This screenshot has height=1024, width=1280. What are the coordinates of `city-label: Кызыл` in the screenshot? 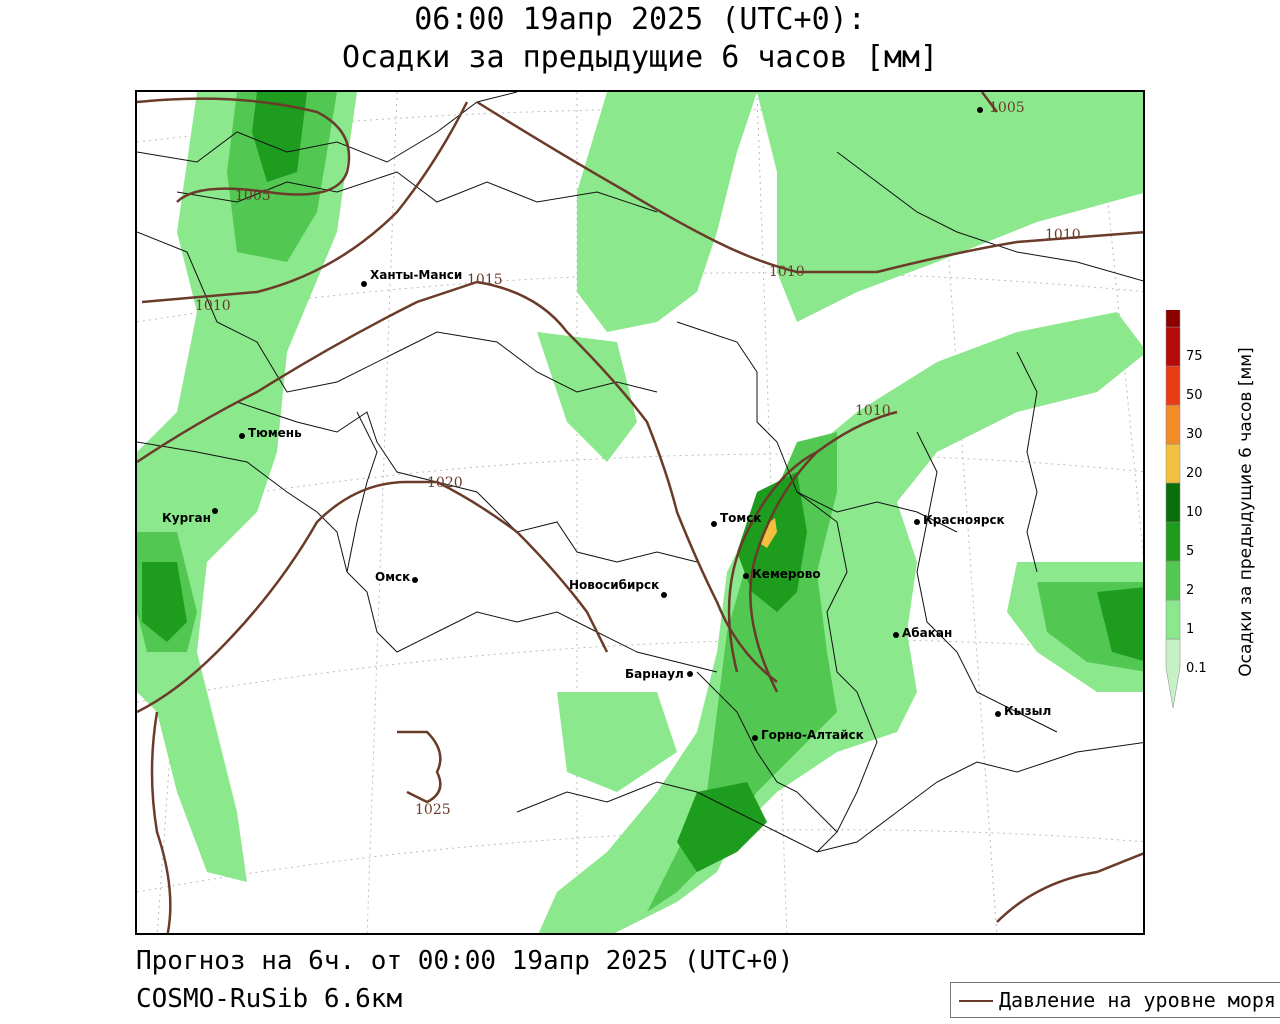 It's located at (1027, 711).